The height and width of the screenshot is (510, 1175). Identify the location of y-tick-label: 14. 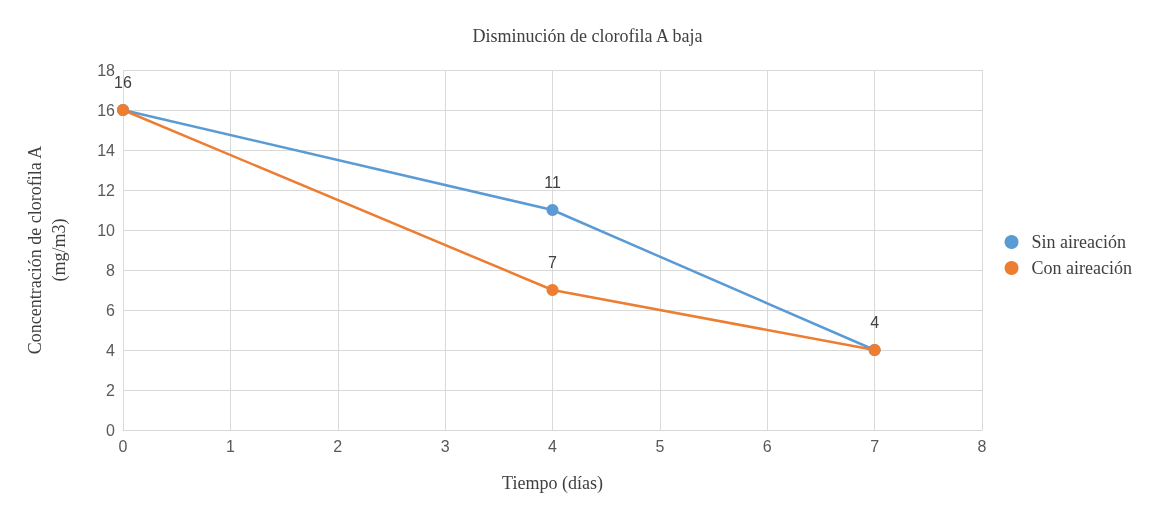
(106, 150).